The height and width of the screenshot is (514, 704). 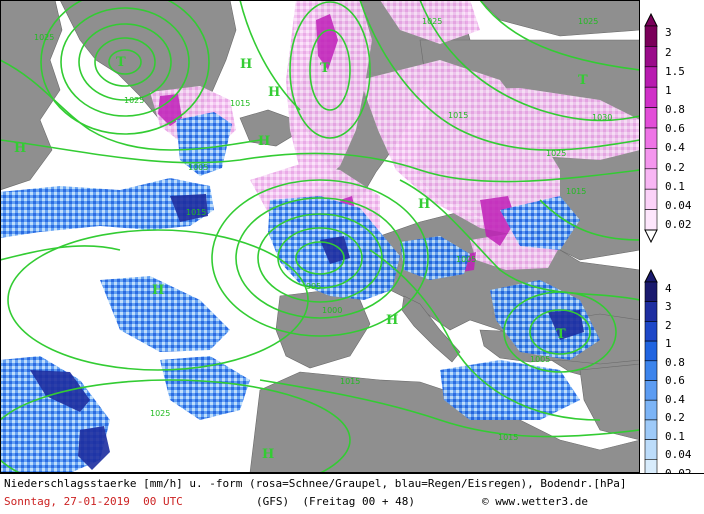 What do you see at coordinates (675, 109) in the screenshot?
I see `legend-snow-label: 0.8` at bounding box center [675, 109].